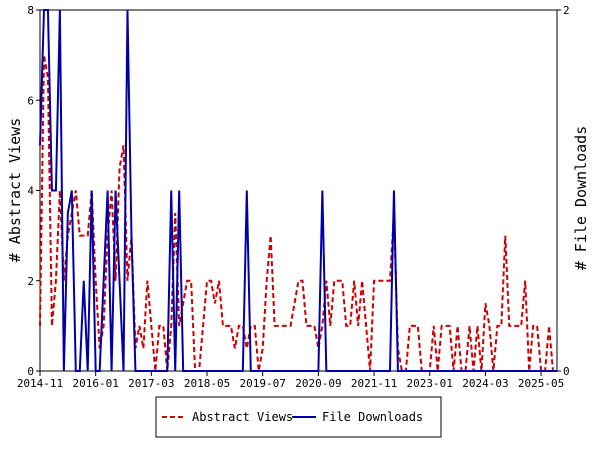 This screenshot has width=600, height=450. I want to click on y2-tick-label: 2, so click(566, 10).